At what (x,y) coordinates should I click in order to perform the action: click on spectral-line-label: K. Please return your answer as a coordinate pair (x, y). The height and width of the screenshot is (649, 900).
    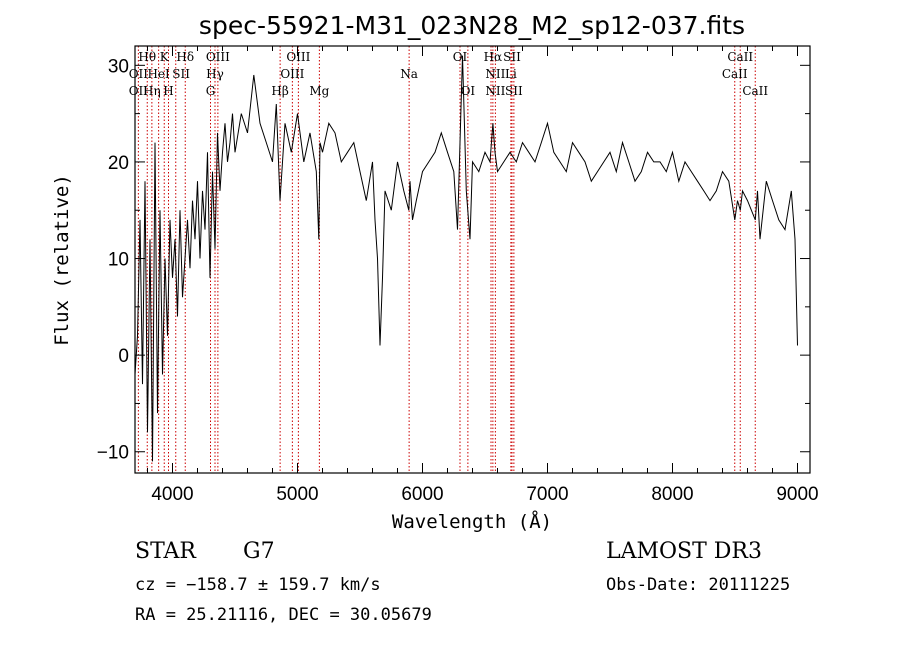
    Looking at the image, I should click on (165, 57).